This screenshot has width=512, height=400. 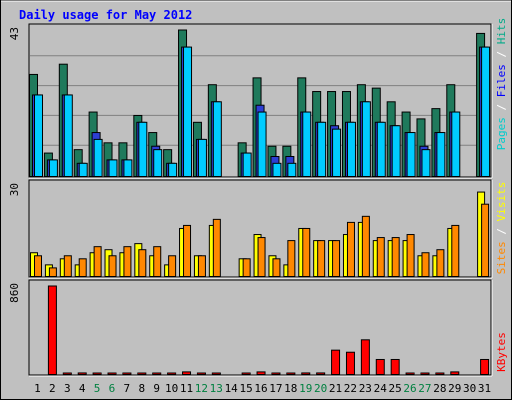 What do you see at coordinates (275, 388) in the screenshot?
I see `x-tick-label: 17` at bounding box center [275, 388].